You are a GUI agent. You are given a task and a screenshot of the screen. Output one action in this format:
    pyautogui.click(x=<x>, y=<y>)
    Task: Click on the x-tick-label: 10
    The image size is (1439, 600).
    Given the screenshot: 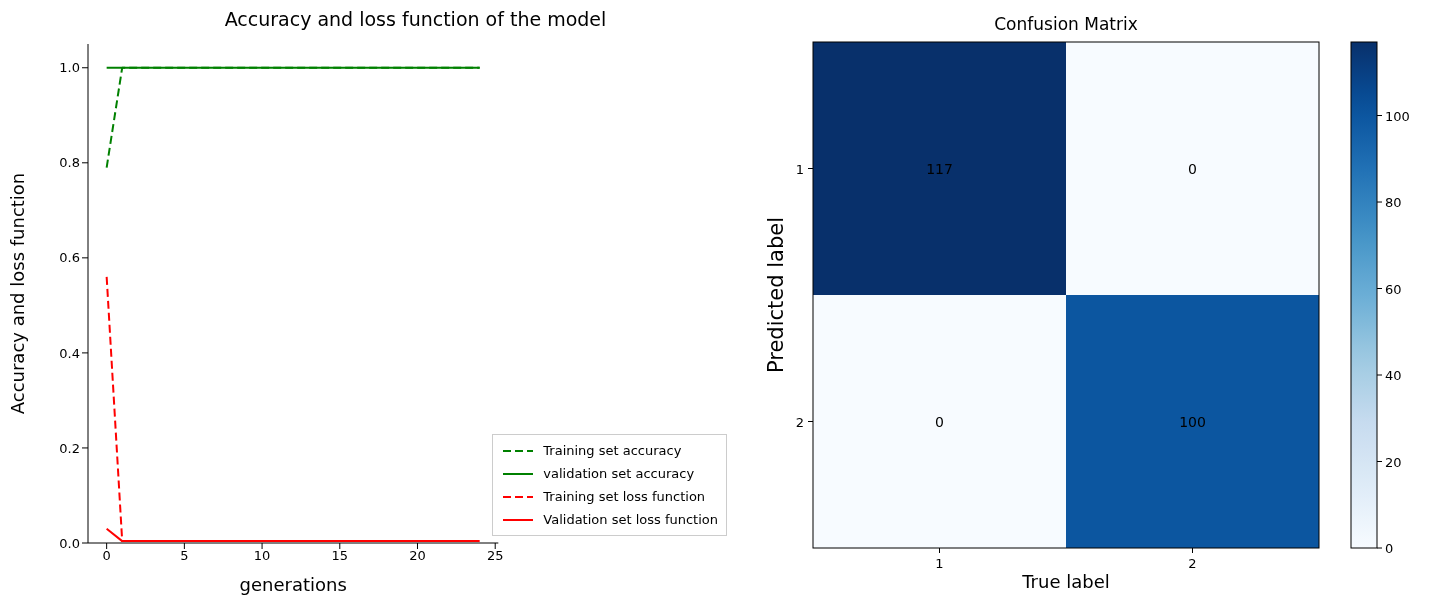 What is the action you would take?
    pyautogui.click(x=262, y=556)
    